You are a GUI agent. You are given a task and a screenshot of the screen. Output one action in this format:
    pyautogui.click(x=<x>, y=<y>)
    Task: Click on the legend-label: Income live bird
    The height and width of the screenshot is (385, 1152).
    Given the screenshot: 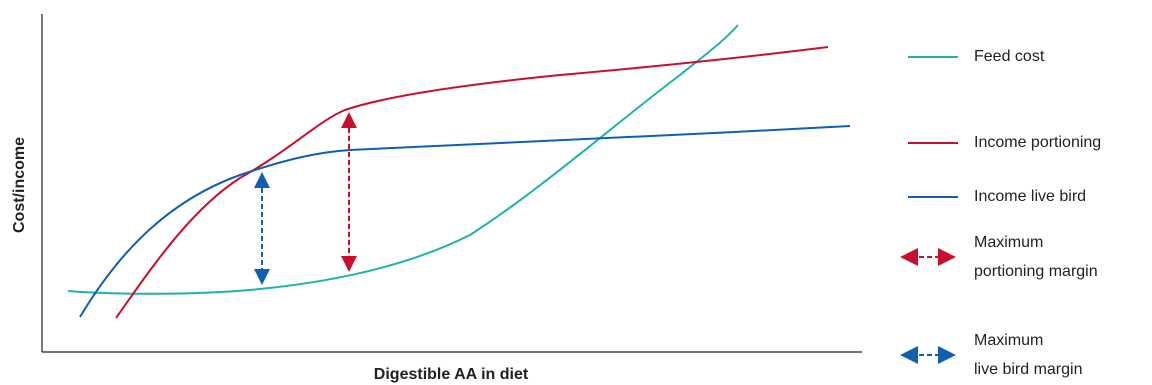 What is the action you would take?
    pyautogui.click(x=1030, y=196)
    